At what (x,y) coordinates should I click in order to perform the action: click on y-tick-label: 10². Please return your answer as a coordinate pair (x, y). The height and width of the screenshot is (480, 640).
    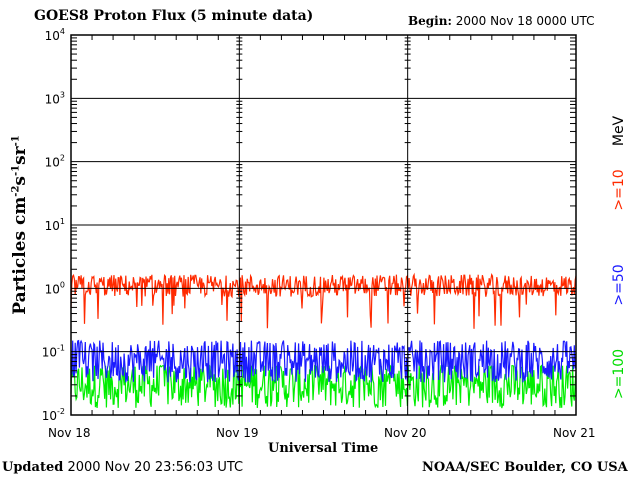
    Looking at the image, I should click on (55, 162).